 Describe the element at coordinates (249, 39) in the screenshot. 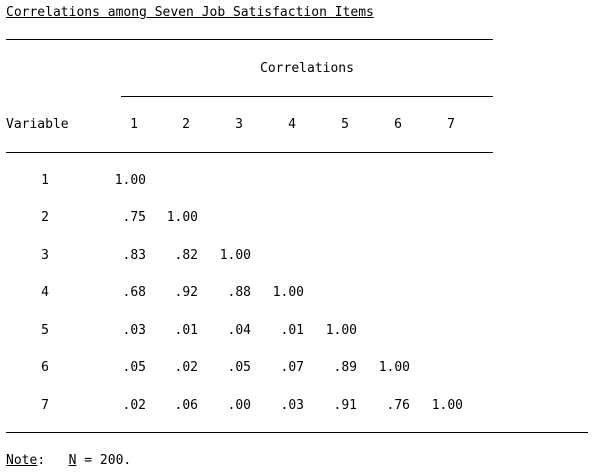

I see `top-rule` at that location.